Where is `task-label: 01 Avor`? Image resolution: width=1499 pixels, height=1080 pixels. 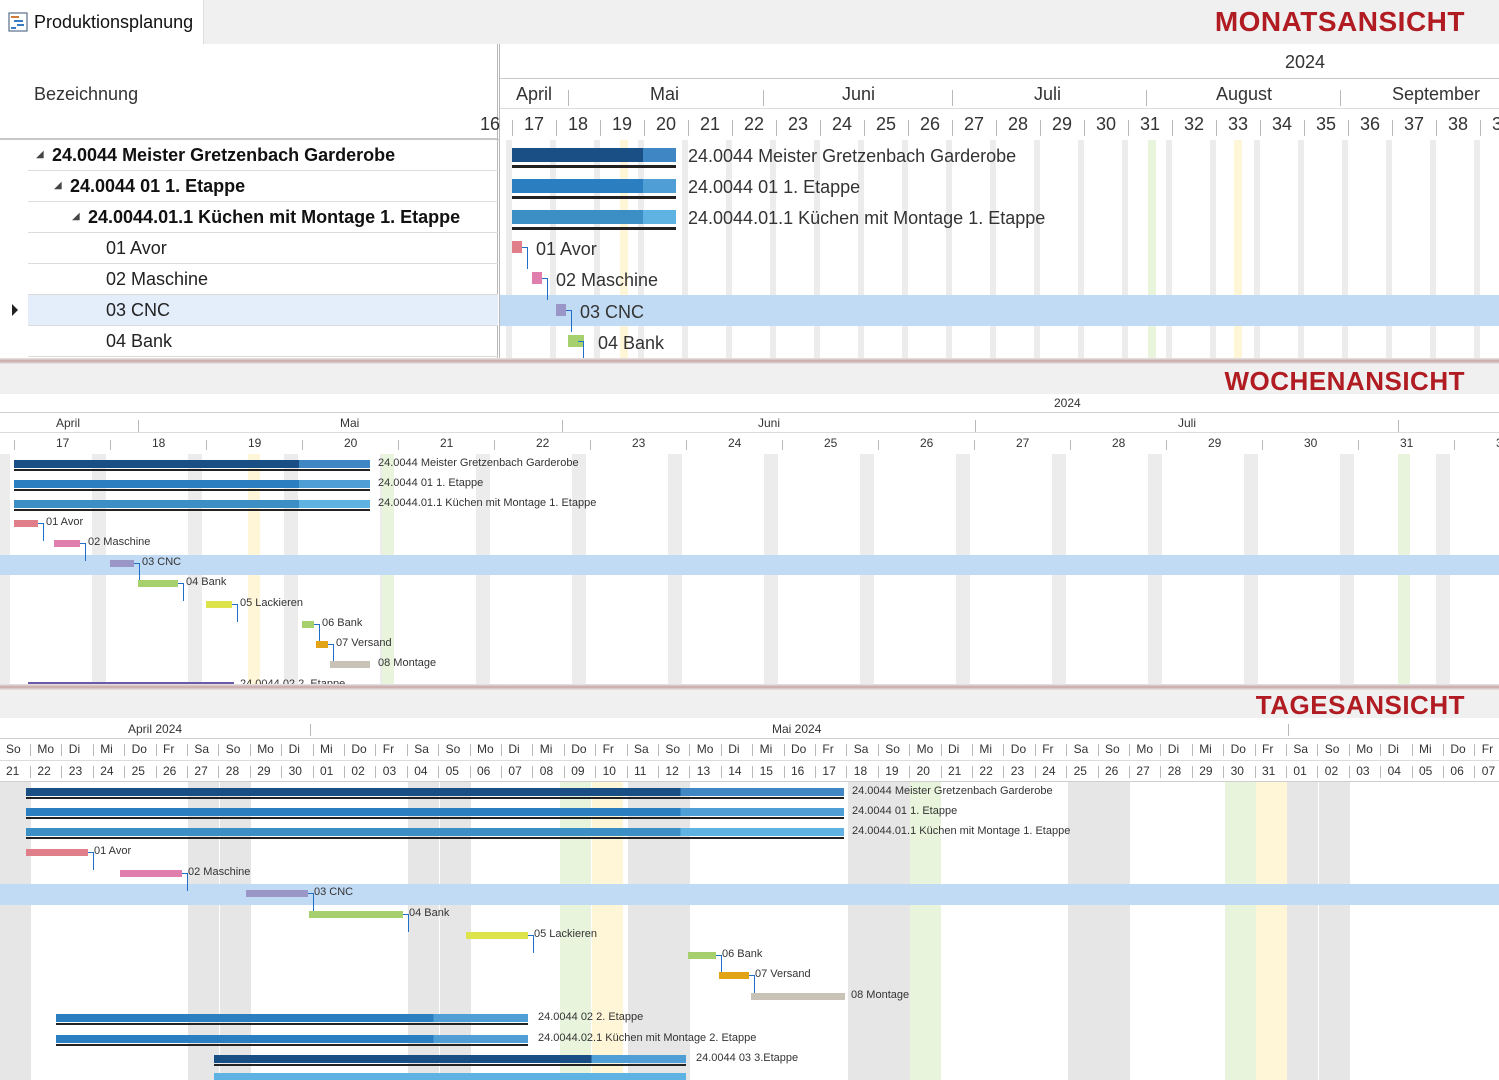 task-label: 01 Avor is located at coordinates (136, 248).